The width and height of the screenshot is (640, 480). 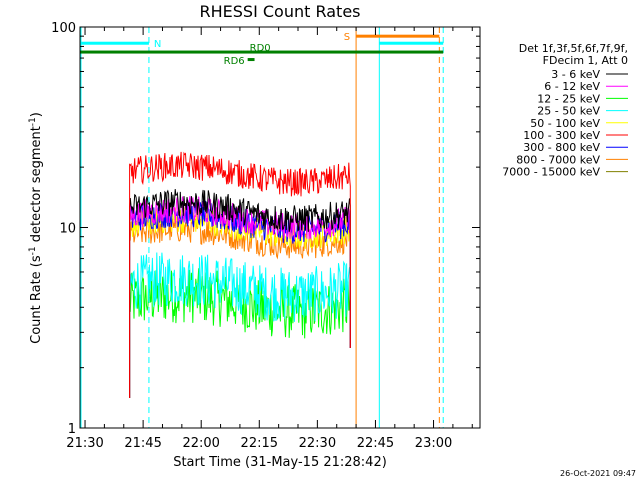 I want to click on saa-label: S, so click(x=347, y=37).